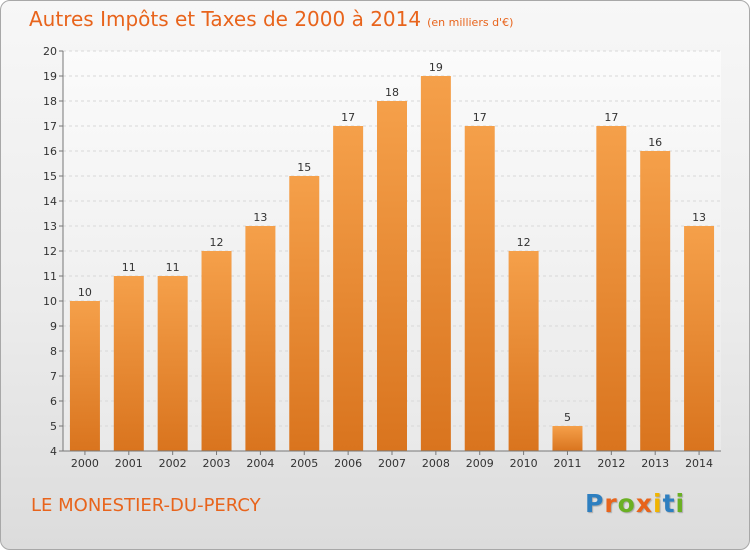  I want to click on proxiti-logo: Proxiti, so click(635, 503).